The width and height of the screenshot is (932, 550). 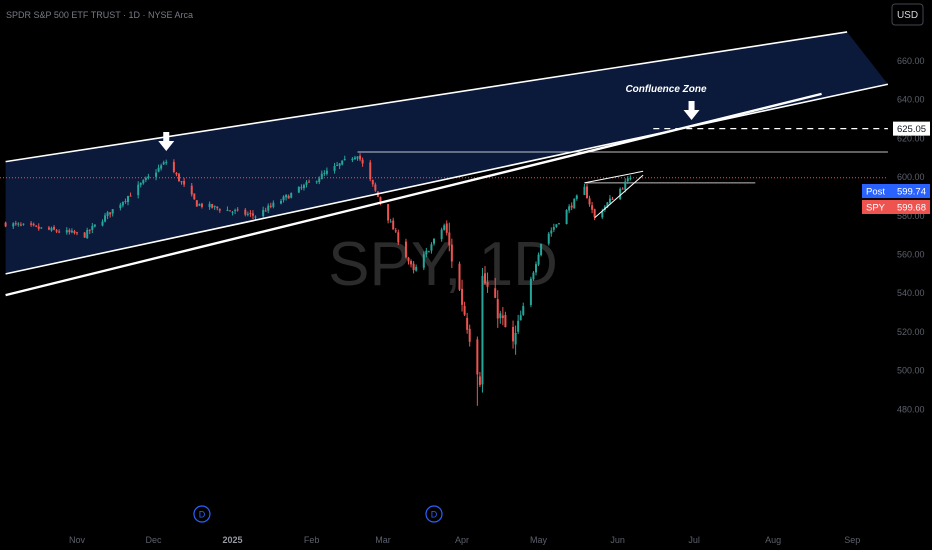 I want to click on wedge-lower-line, so click(x=619, y=196).